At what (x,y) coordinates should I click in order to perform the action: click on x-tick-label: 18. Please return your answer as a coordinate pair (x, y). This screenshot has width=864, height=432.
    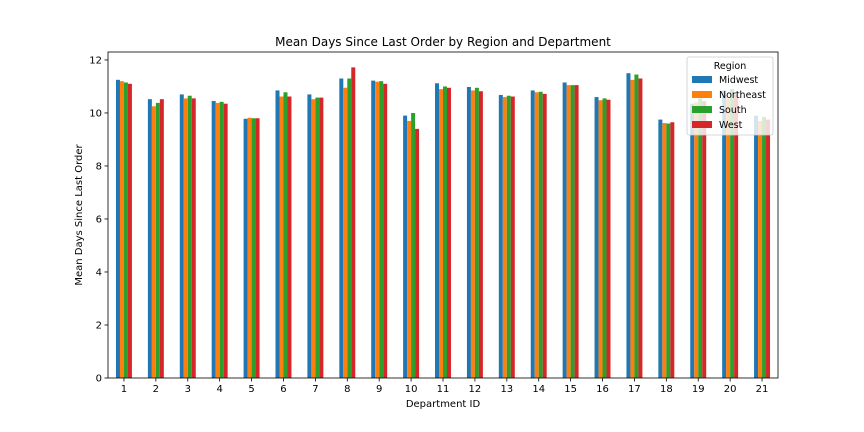
    Looking at the image, I should click on (666, 389).